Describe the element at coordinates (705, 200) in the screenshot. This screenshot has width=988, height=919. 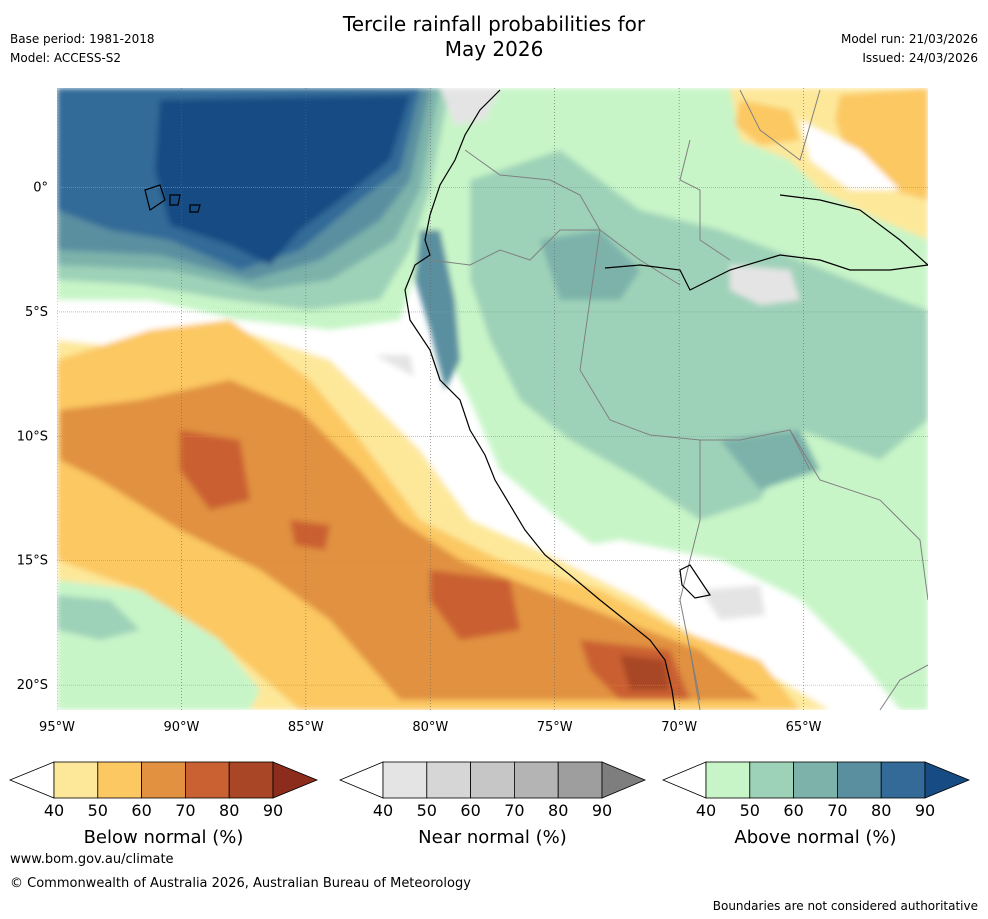
I see `boundary-colombia-venezuela` at that location.